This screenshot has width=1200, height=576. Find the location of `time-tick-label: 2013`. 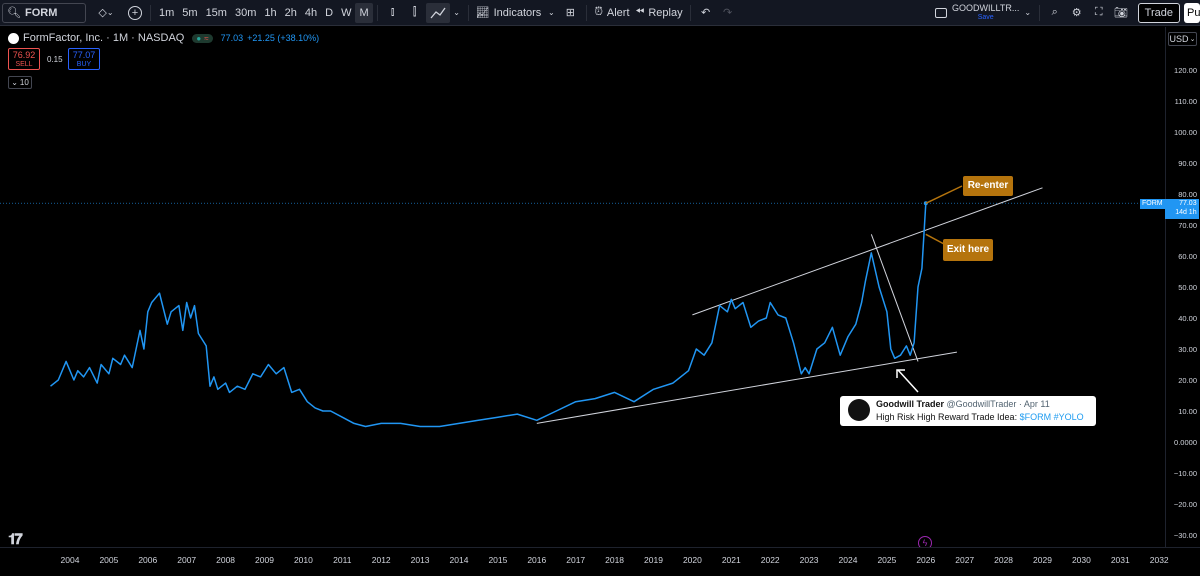

time-tick-label: 2013 is located at coordinates (420, 560).